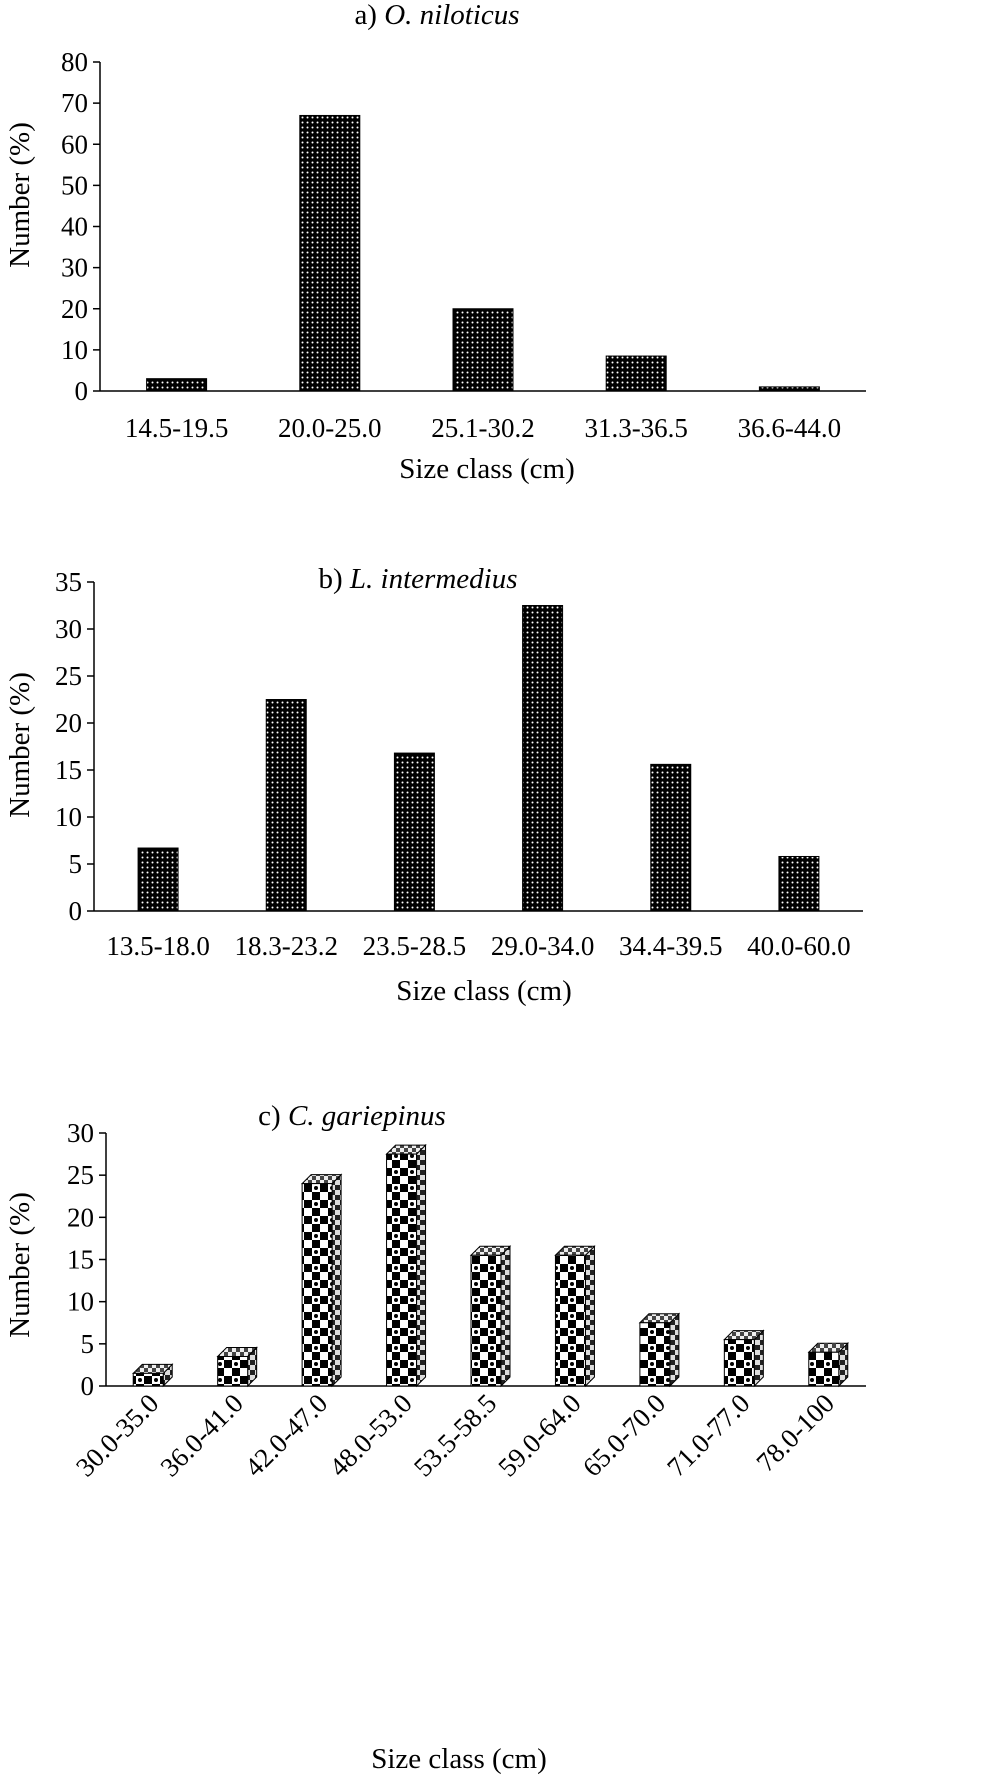 Image resolution: width=987 pixels, height=1779 pixels. I want to click on chart-a-y-ticks: 0 10 20 30 40 50 60 70 80, so click(80, 226).